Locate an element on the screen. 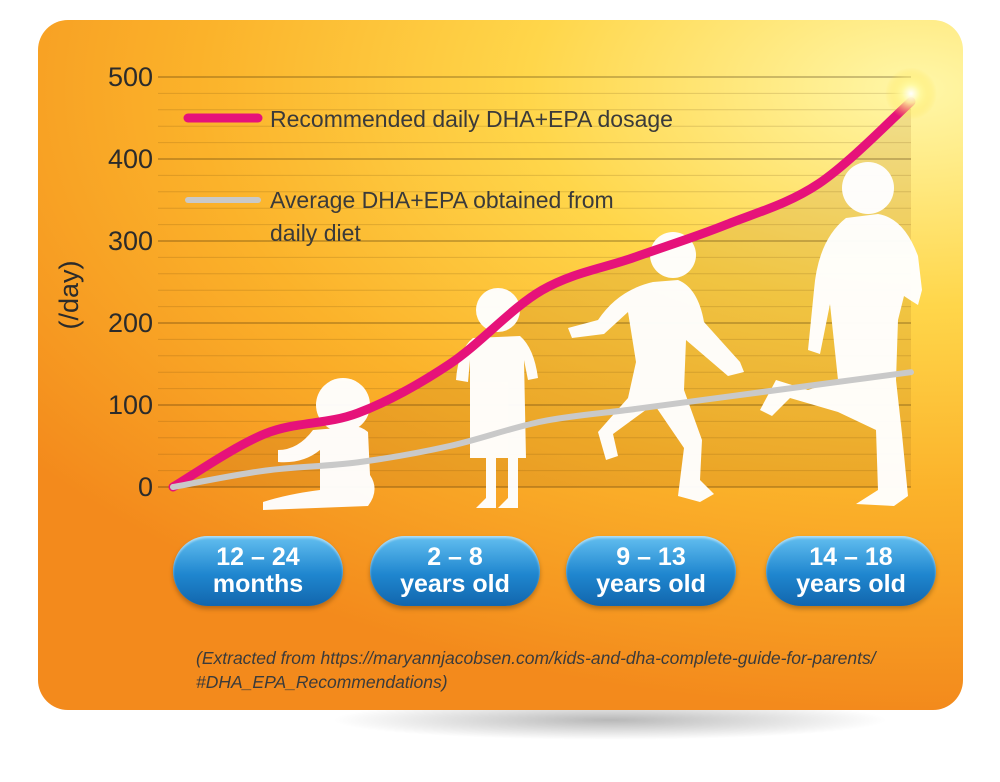 The image size is (1000, 782). y-axis-label: (/day) is located at coordinates (69, 294).